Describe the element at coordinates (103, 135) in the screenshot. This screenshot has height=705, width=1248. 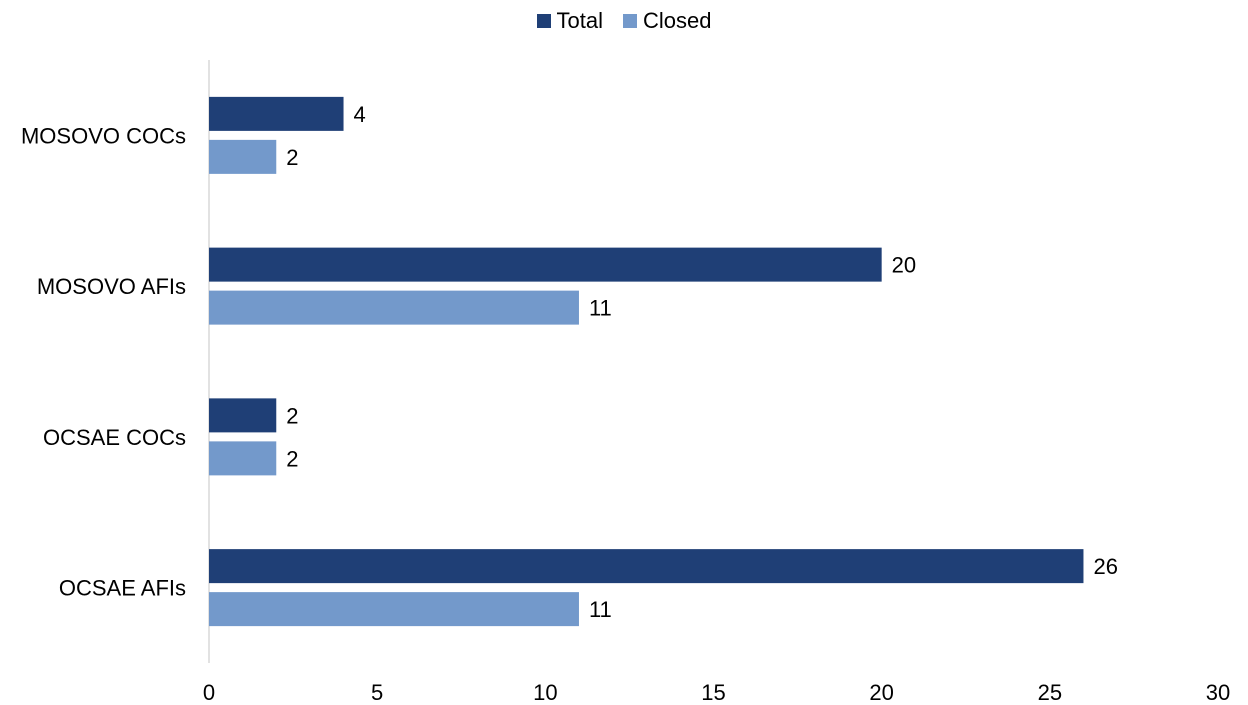
I see `category-label: MOSOVO COCs` at that location.